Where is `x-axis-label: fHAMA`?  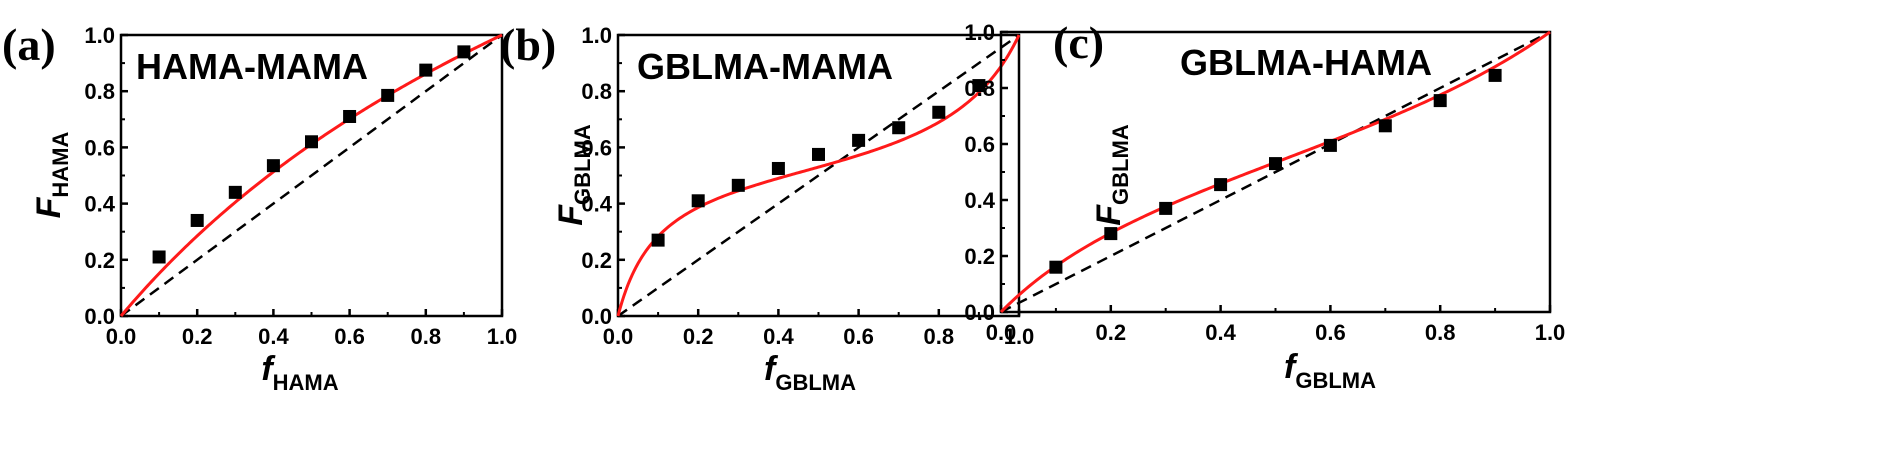
x-axis-label: fHAMA is located at coordinates (299, 372).